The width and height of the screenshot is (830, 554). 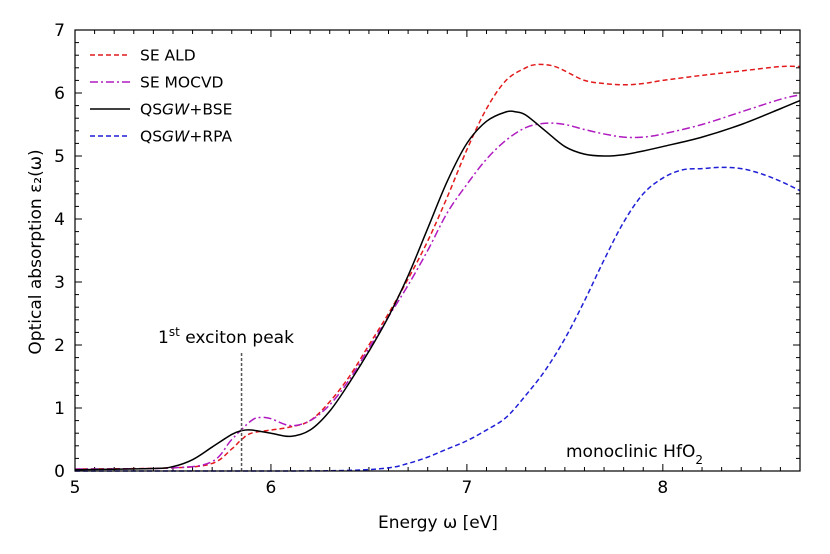 What do you see at coordinates (168, 56) in the screenshot?
I see `legend-label: SE ALD` at bounding box center [168, 56].